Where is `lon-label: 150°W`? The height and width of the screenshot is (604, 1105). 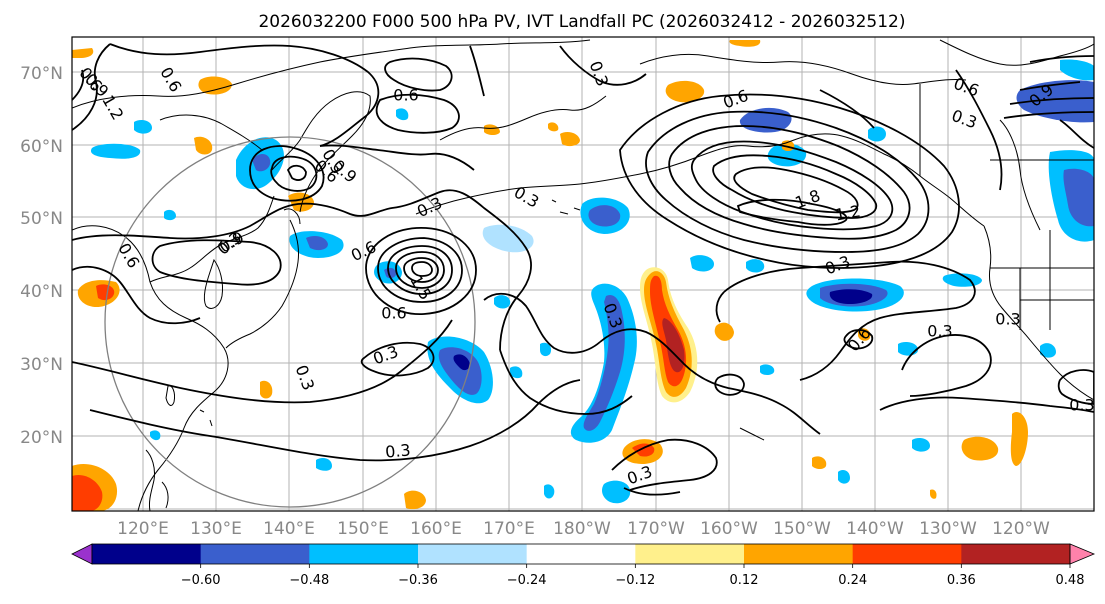 lon-label: 150°W is located at coordinates (802, 529).